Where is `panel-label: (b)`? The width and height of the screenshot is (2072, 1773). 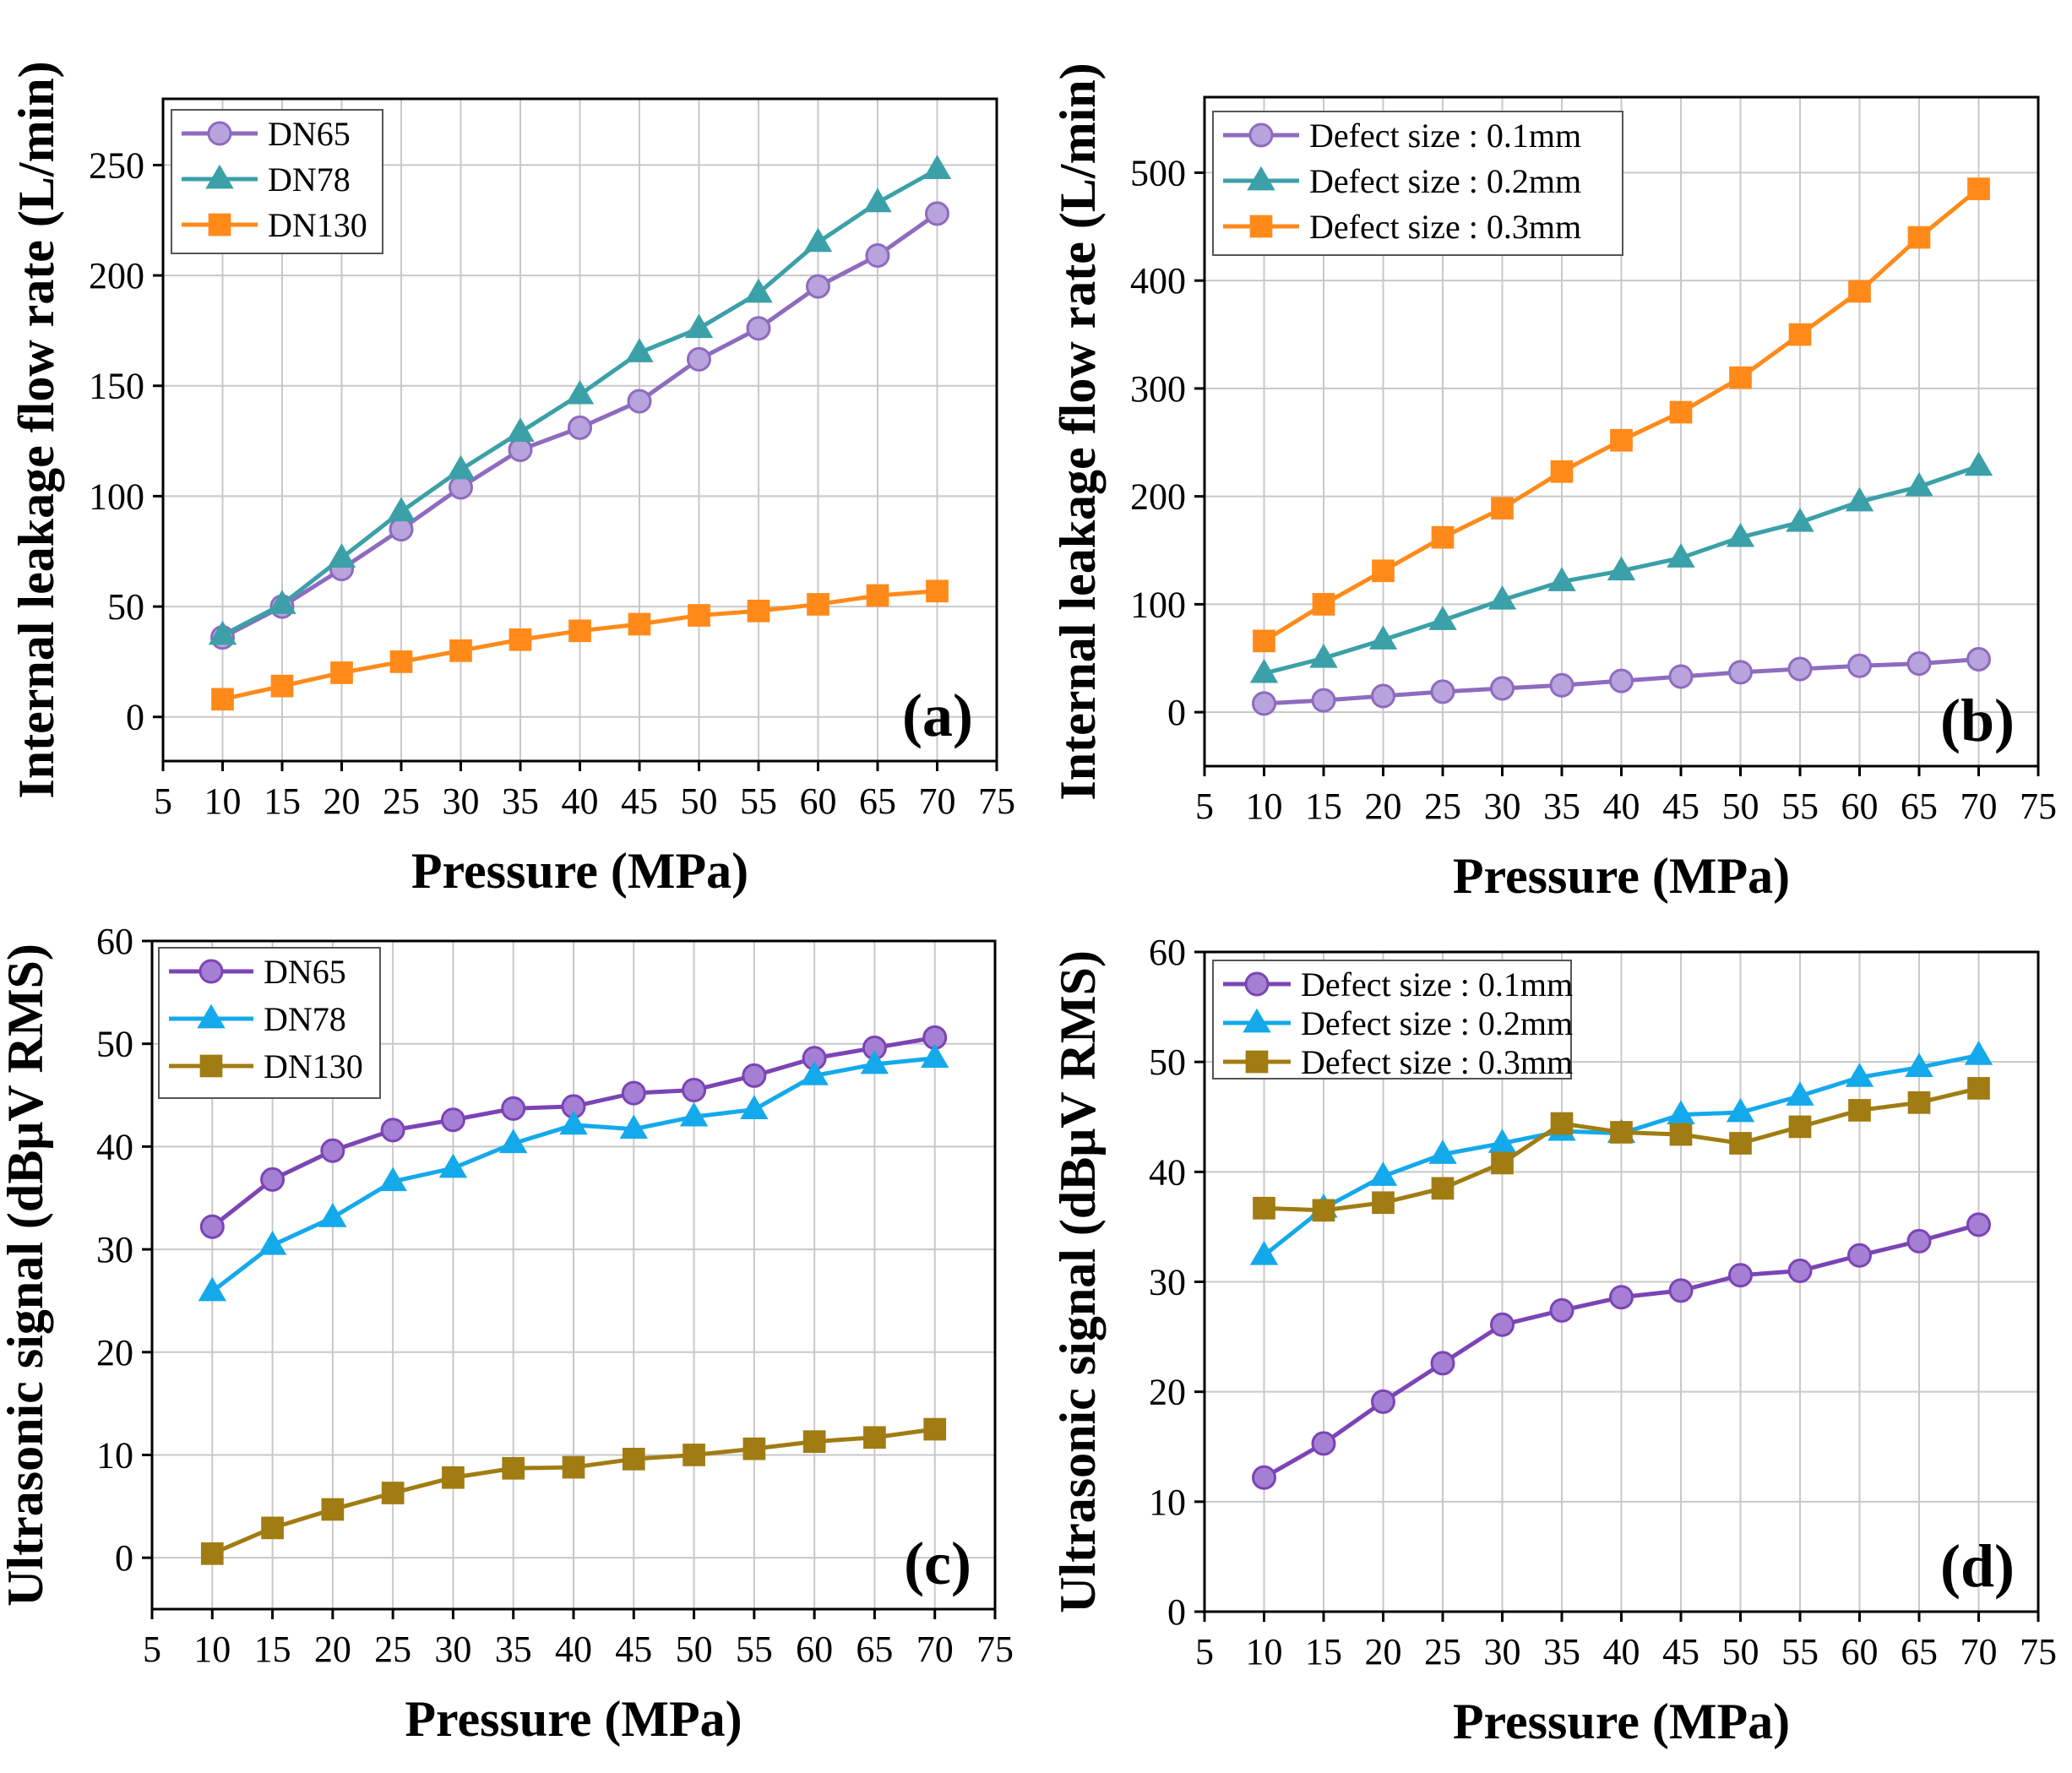
panel-label: (b) is located at coordinates (1977, 721).